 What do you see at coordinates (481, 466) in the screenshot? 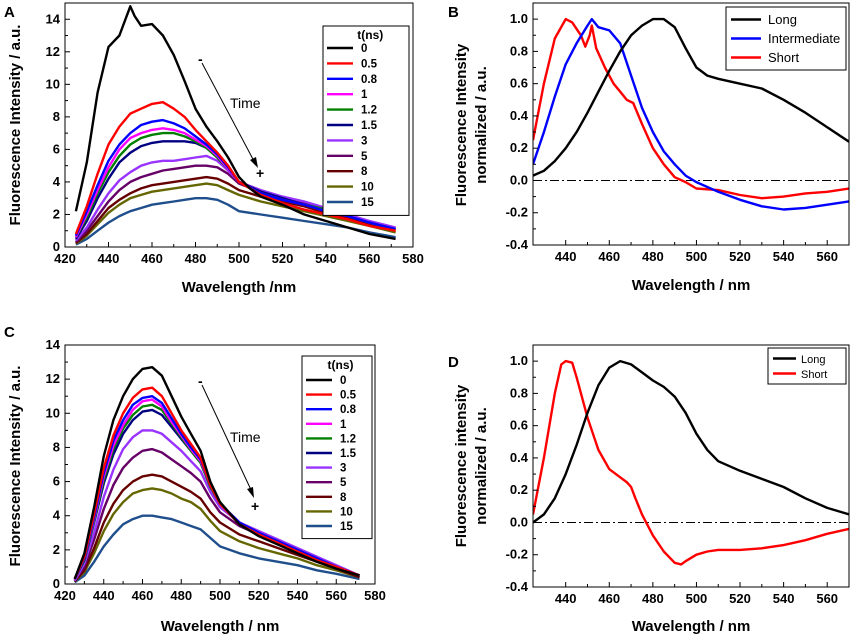
I see `ylabel-d-line2: normalized / a.u.` at bounding box center [481, 466].